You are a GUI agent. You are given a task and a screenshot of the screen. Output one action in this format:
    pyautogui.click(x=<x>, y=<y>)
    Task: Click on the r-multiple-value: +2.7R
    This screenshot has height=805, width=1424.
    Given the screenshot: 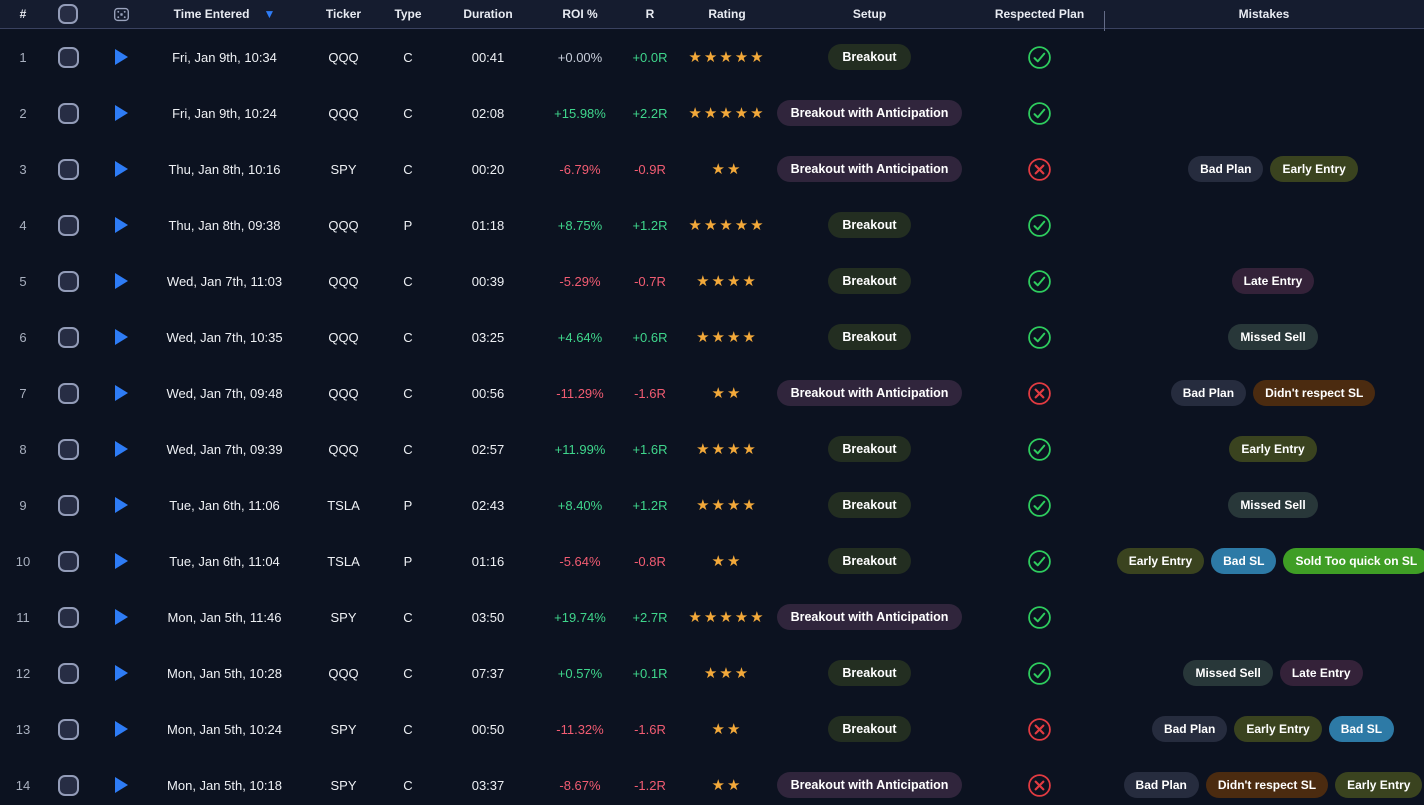 What is the action you would take?
    pyautogui.click(x=650, y=617)
    